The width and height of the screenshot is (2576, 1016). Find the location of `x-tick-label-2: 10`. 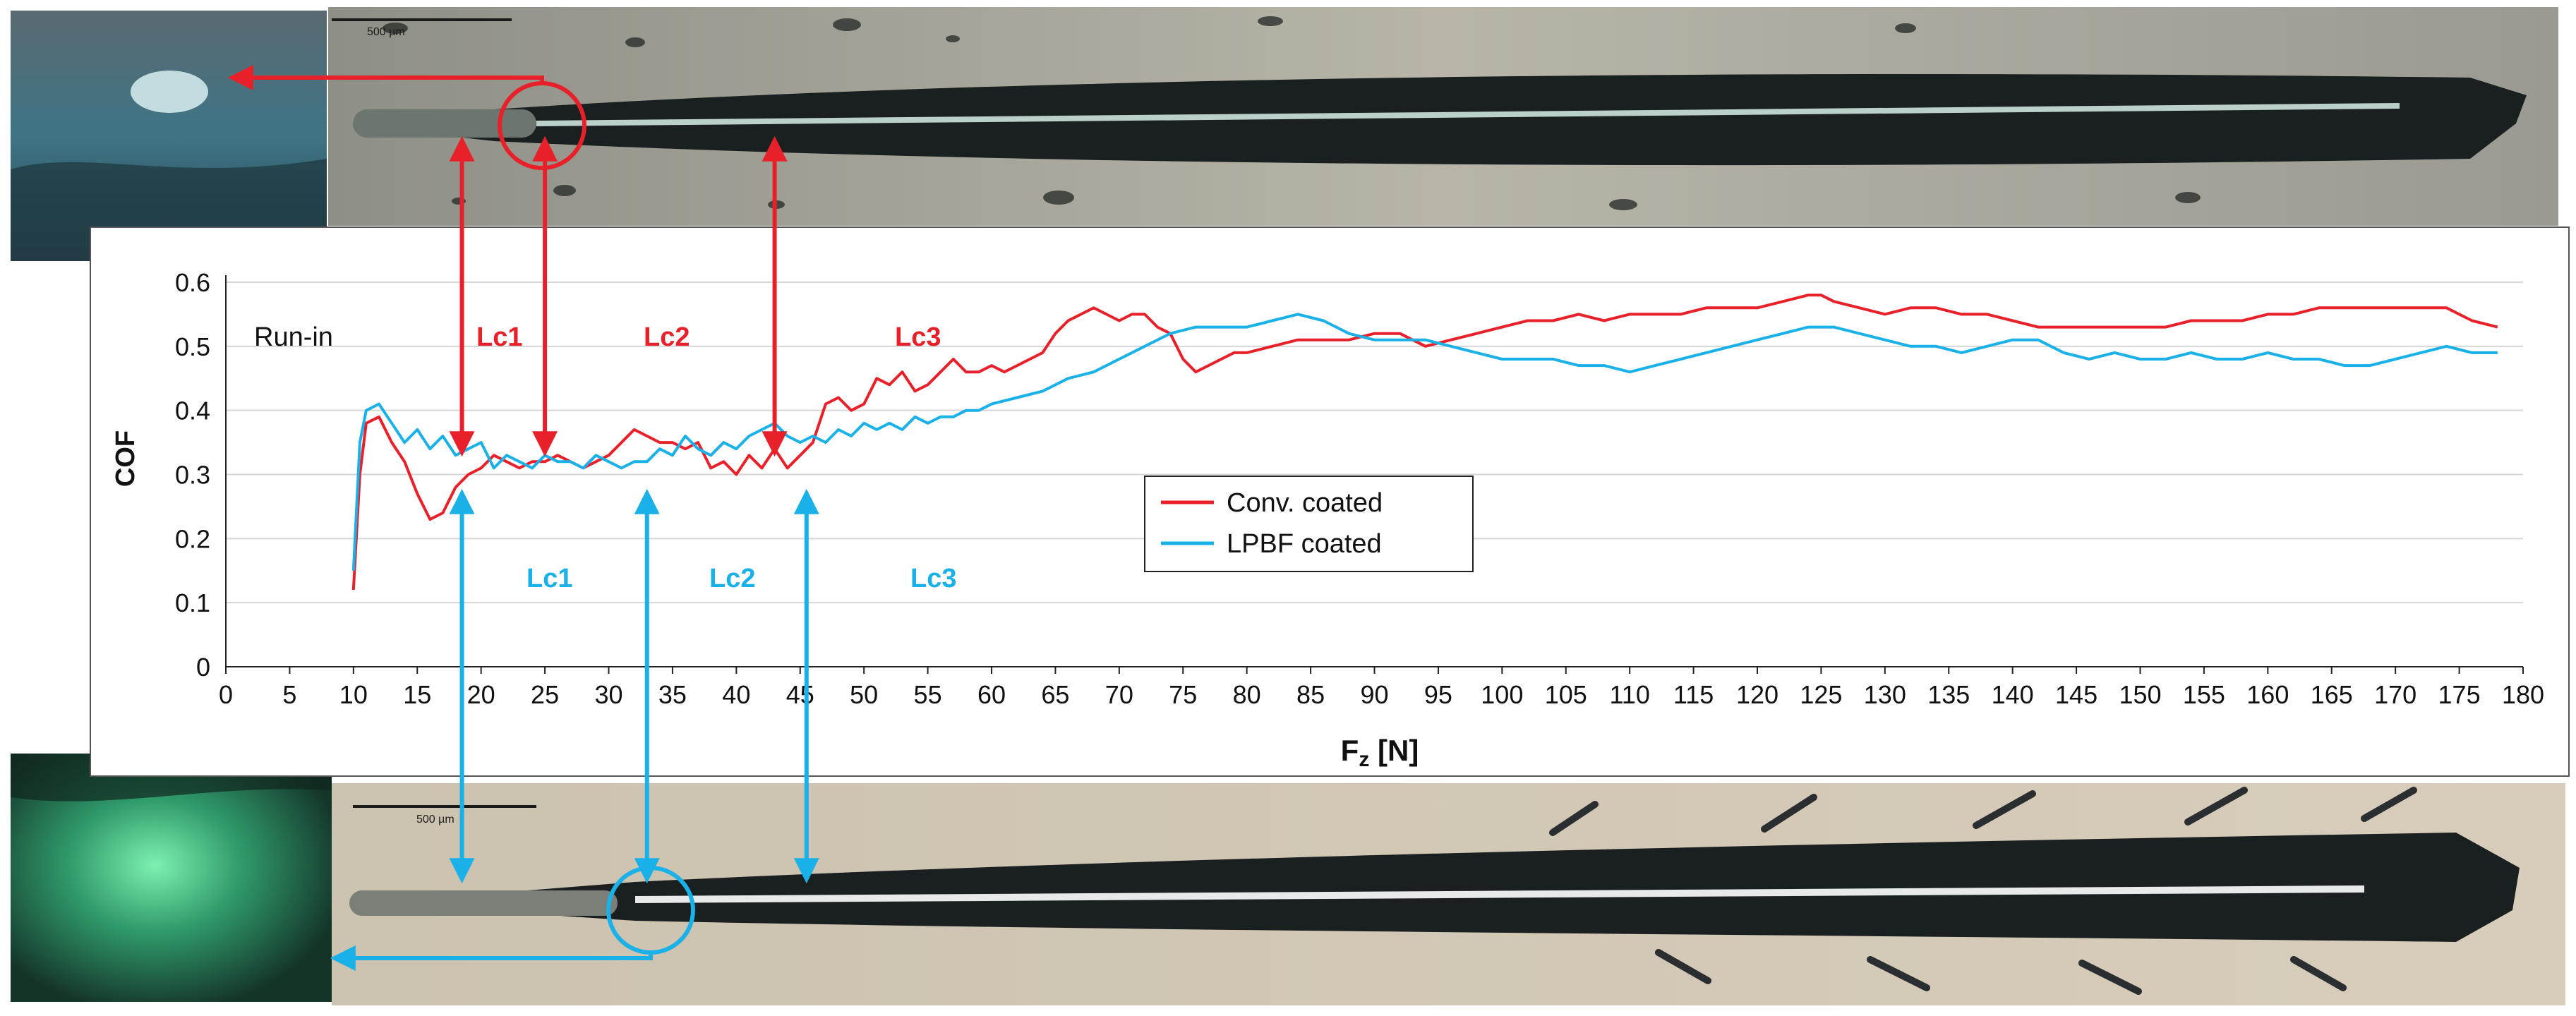

x-tick-label-2: 10 is located at coordinates (353, 694).